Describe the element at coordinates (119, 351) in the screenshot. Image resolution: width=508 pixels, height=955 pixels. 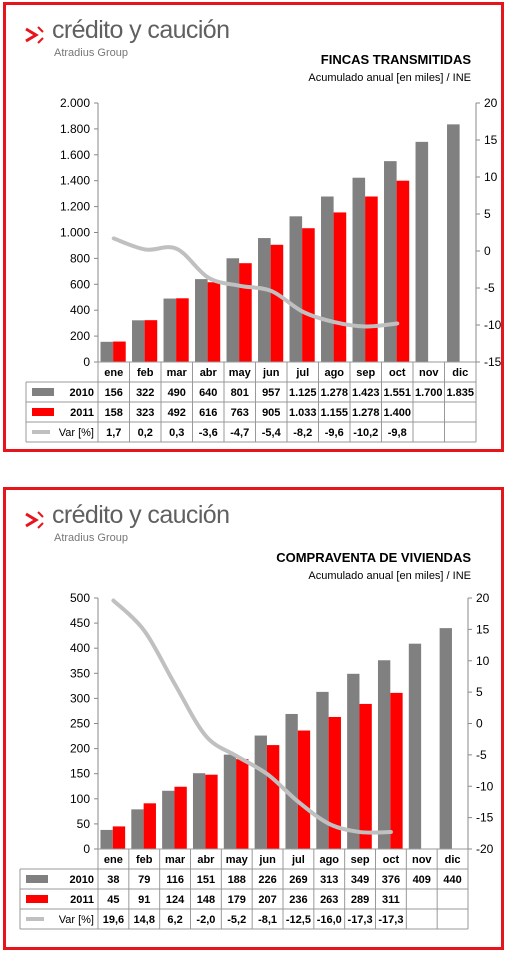
I see `bar-2011-ene` at that location.